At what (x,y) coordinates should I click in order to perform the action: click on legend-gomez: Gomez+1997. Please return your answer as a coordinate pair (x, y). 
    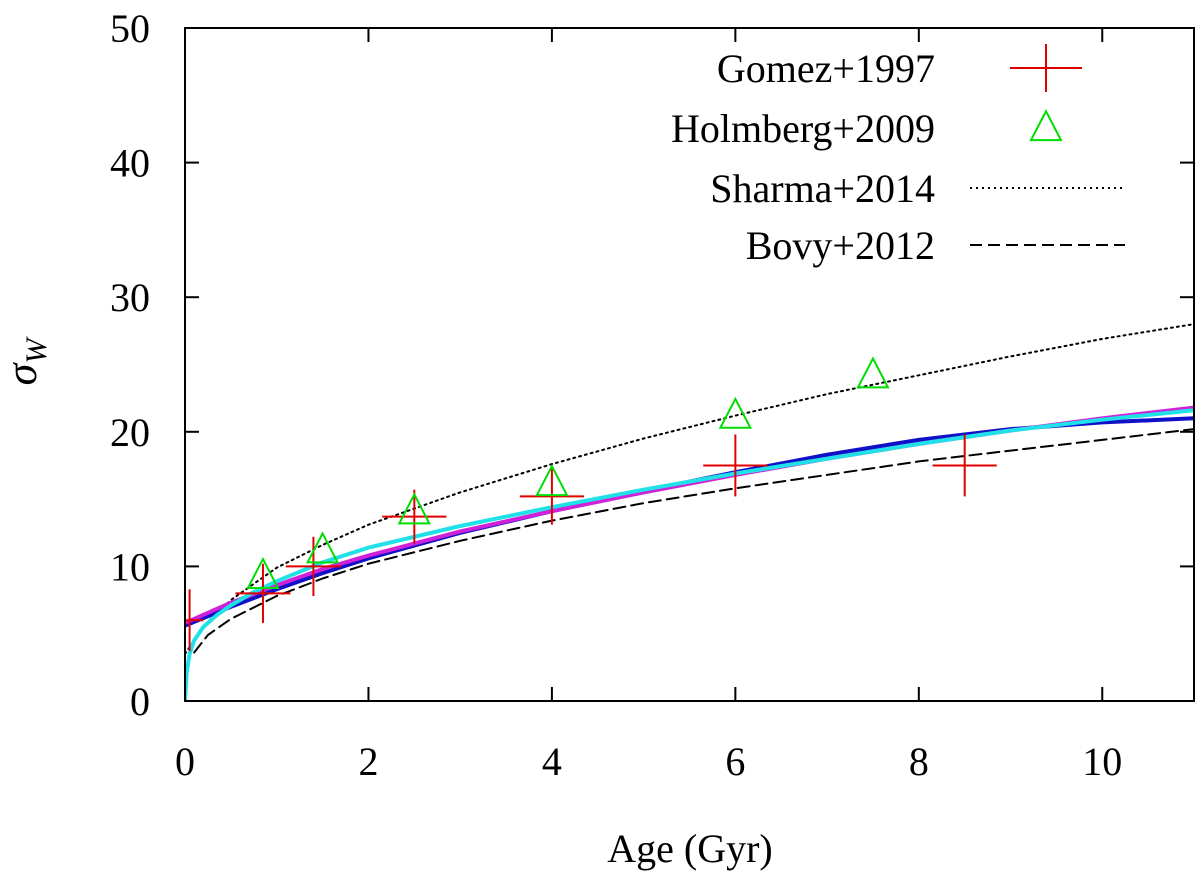
    Looking at the image, I should click on (899, 68).